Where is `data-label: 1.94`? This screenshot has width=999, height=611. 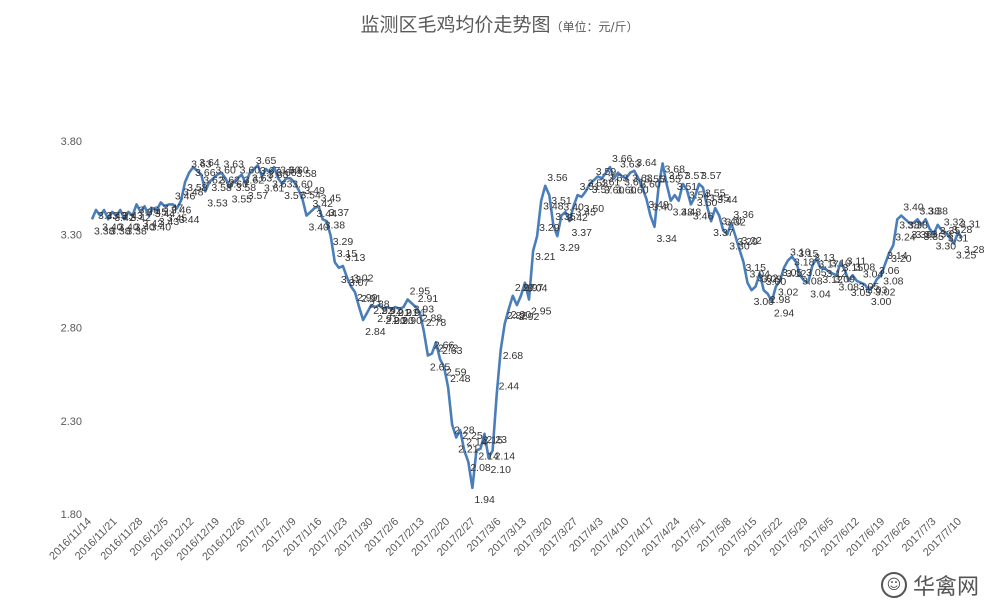 data-label: 1.94 is located at coordinates (484, 500).